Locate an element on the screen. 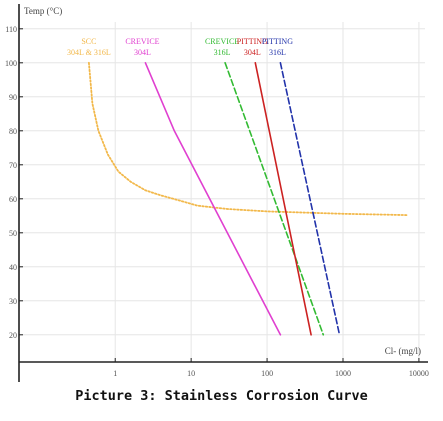 The width and height of the screenshot is (443, 421). x-tick-label: 10000 is located at coordinates (419, 373).